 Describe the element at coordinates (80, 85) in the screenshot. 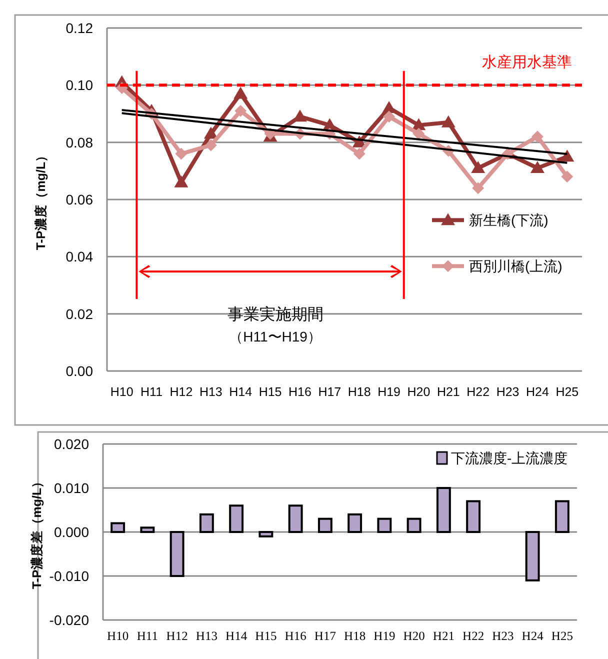

I see `y-tick-label: 0.10` at that location.